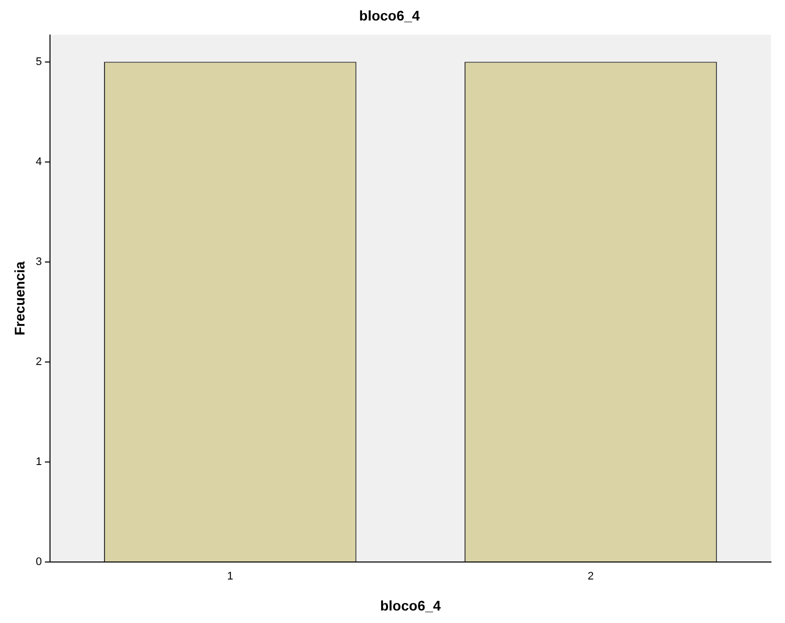  What do you see at coordinates (411, 605) in the screenshot?
I see `x-axis-title: bloco6_4` at bounding box center [411, 605].